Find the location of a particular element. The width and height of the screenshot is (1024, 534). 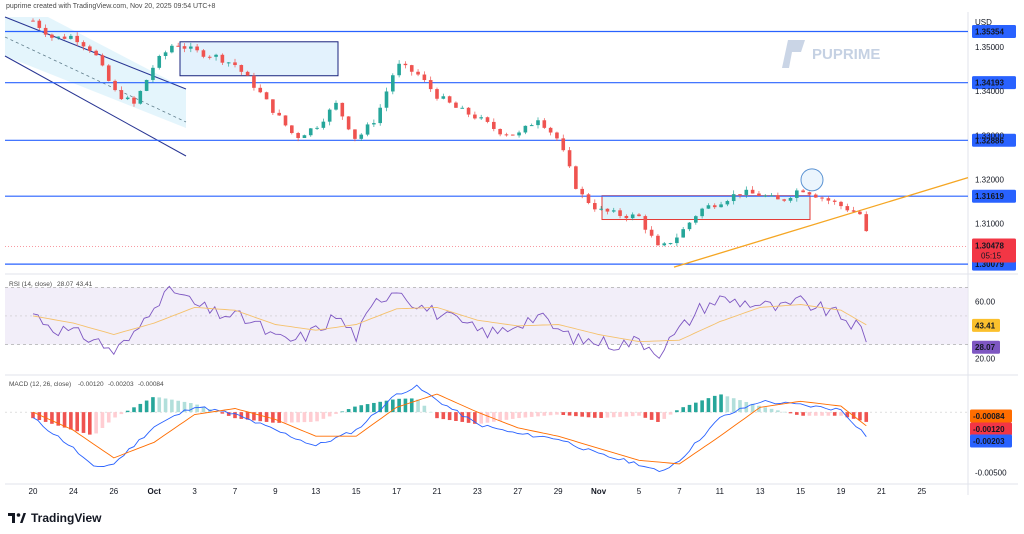

macd-line-value: -0.00203 is located at coordinates (121, 384).